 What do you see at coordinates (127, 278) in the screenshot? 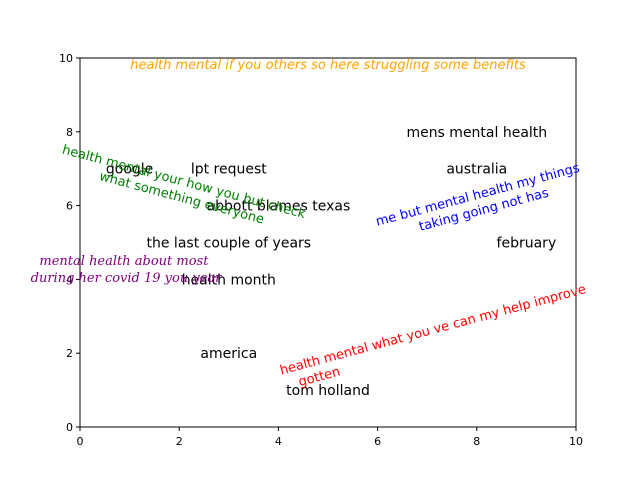
I see `annotation-purple-line2: during her covid 19 you year` at bounding box center [127, 278].